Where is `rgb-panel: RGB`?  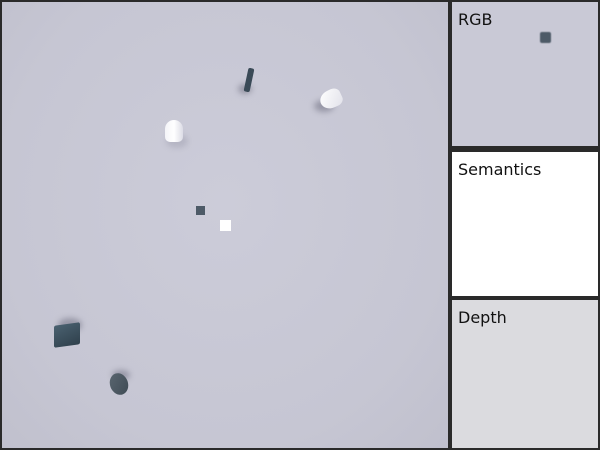 rgb-panel: RGB is located at coordinates (525, 74).